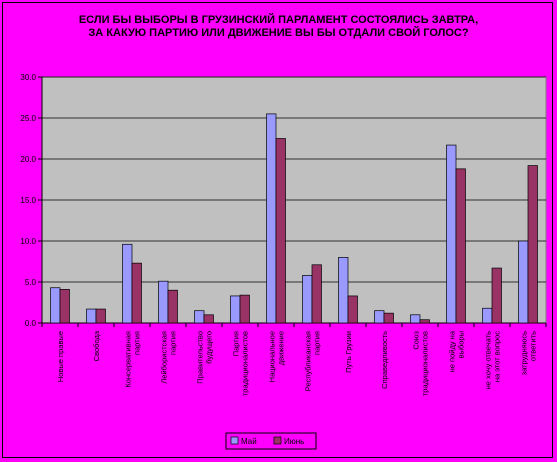  I want to click on x-category-label: Союз, so click(416, 339).